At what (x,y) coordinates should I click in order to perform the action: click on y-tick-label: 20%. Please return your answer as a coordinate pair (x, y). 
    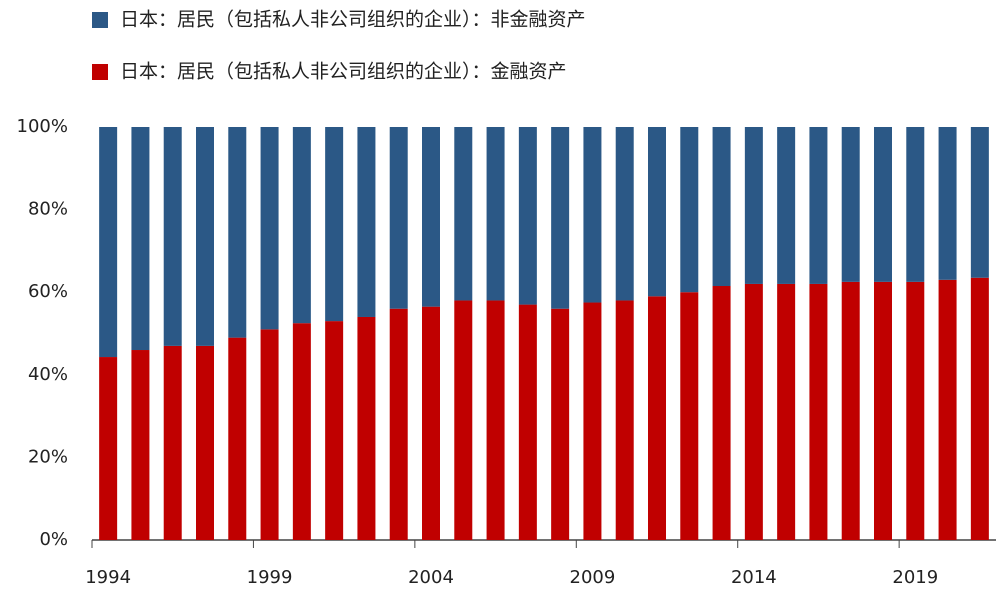
    Looking at the image, I should click on (48, 456).